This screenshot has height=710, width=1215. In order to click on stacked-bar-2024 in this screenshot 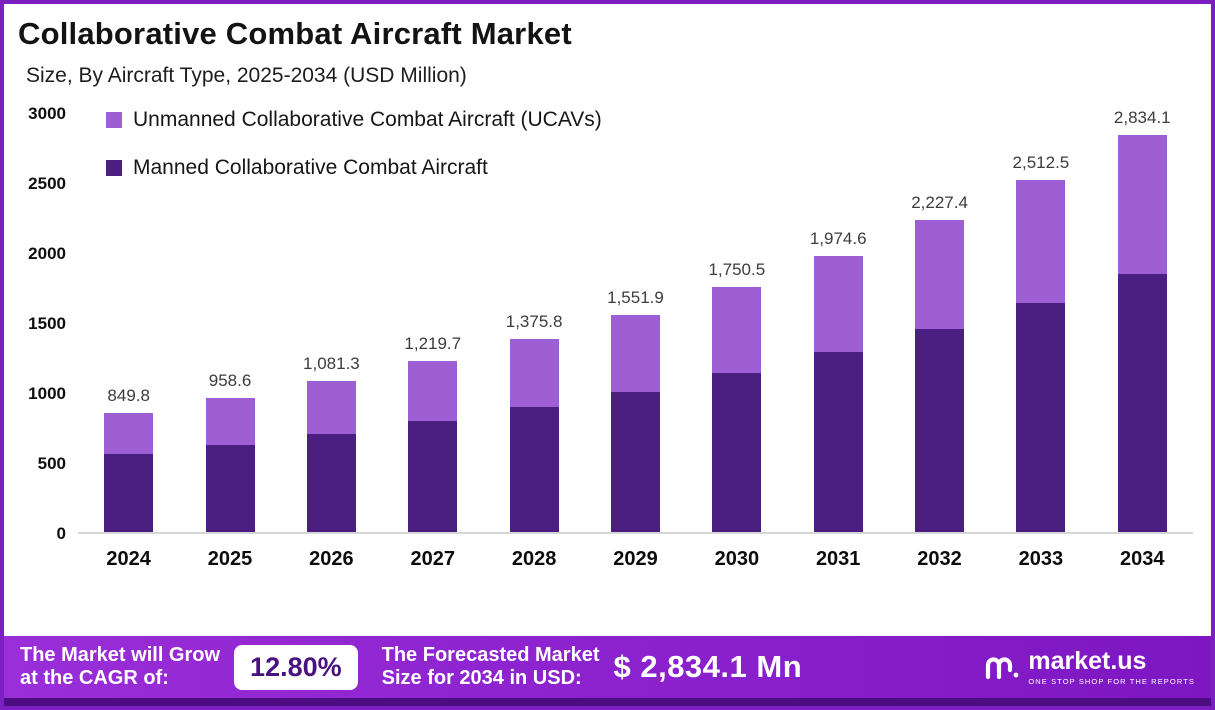, I will do `click(129, 472)`.